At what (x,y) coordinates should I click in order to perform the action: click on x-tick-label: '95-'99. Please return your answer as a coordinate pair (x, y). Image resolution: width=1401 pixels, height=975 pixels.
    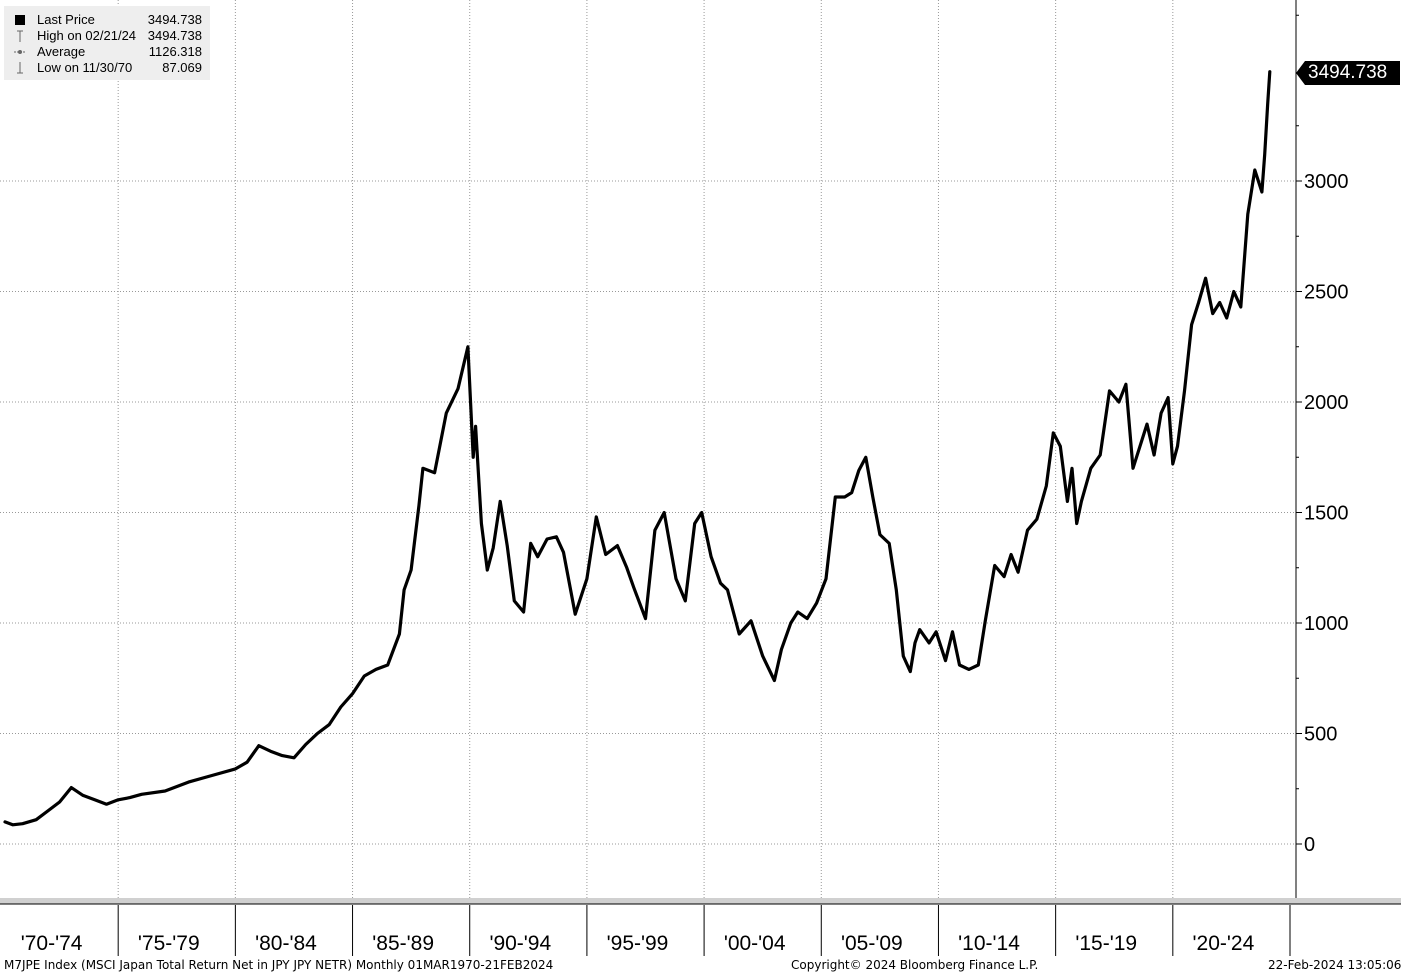
    Looking at the image, I should click on (638, 943).